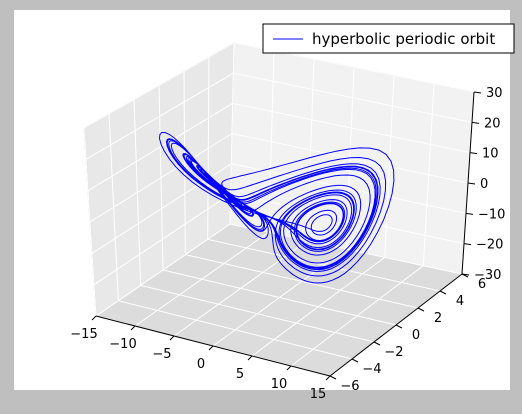 This screenshot has width=522, height=414. I want to click on tick-label-x: 0, so click(201, 364).